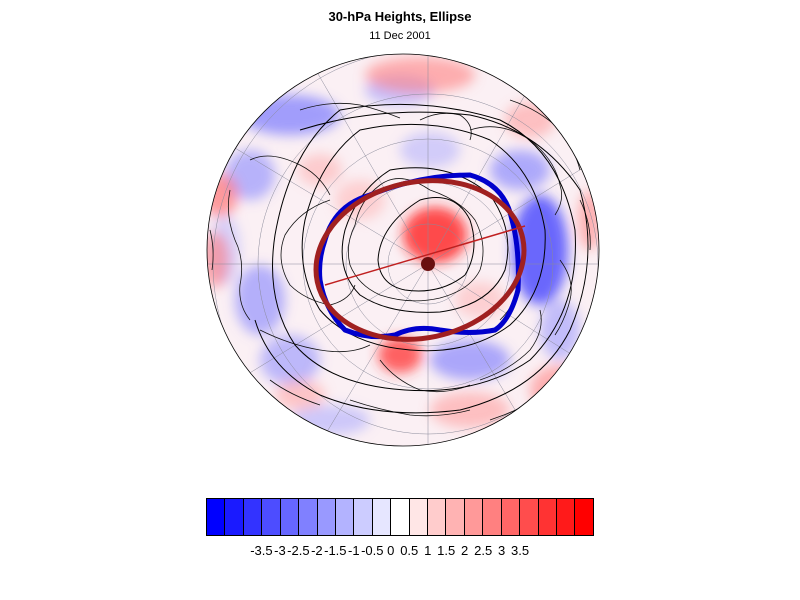  Describe the element at coordinates (425, 255) in the screenshot. I see `ellipse-major-axis` at that location.